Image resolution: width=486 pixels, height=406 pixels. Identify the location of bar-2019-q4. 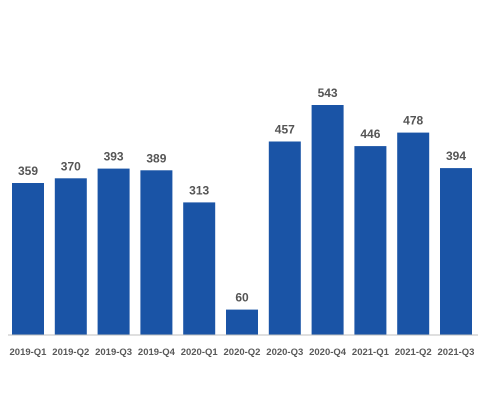
(156, 252).